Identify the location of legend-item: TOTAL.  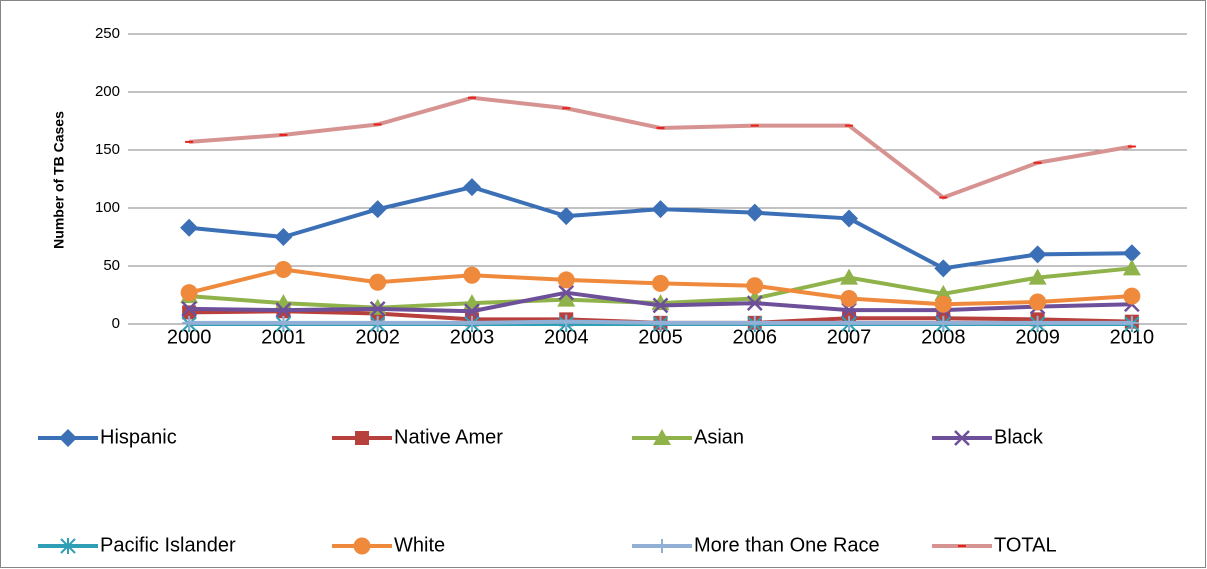
(994, 545).